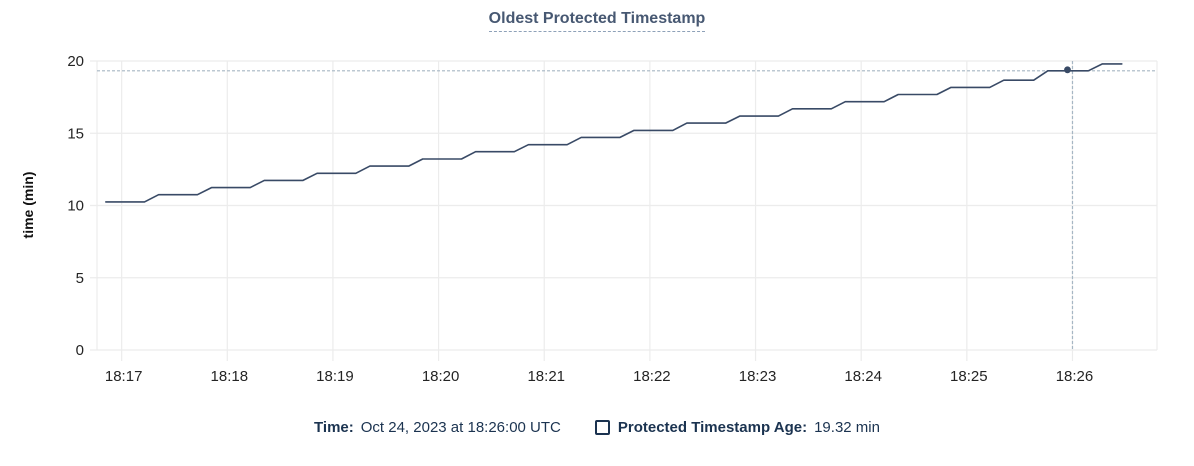 The image size is (1194, 466). What do you see at coordinates (75, 133) in the screenshot?
I see `y-tick-label: 15` at bounding box center [75, 133].